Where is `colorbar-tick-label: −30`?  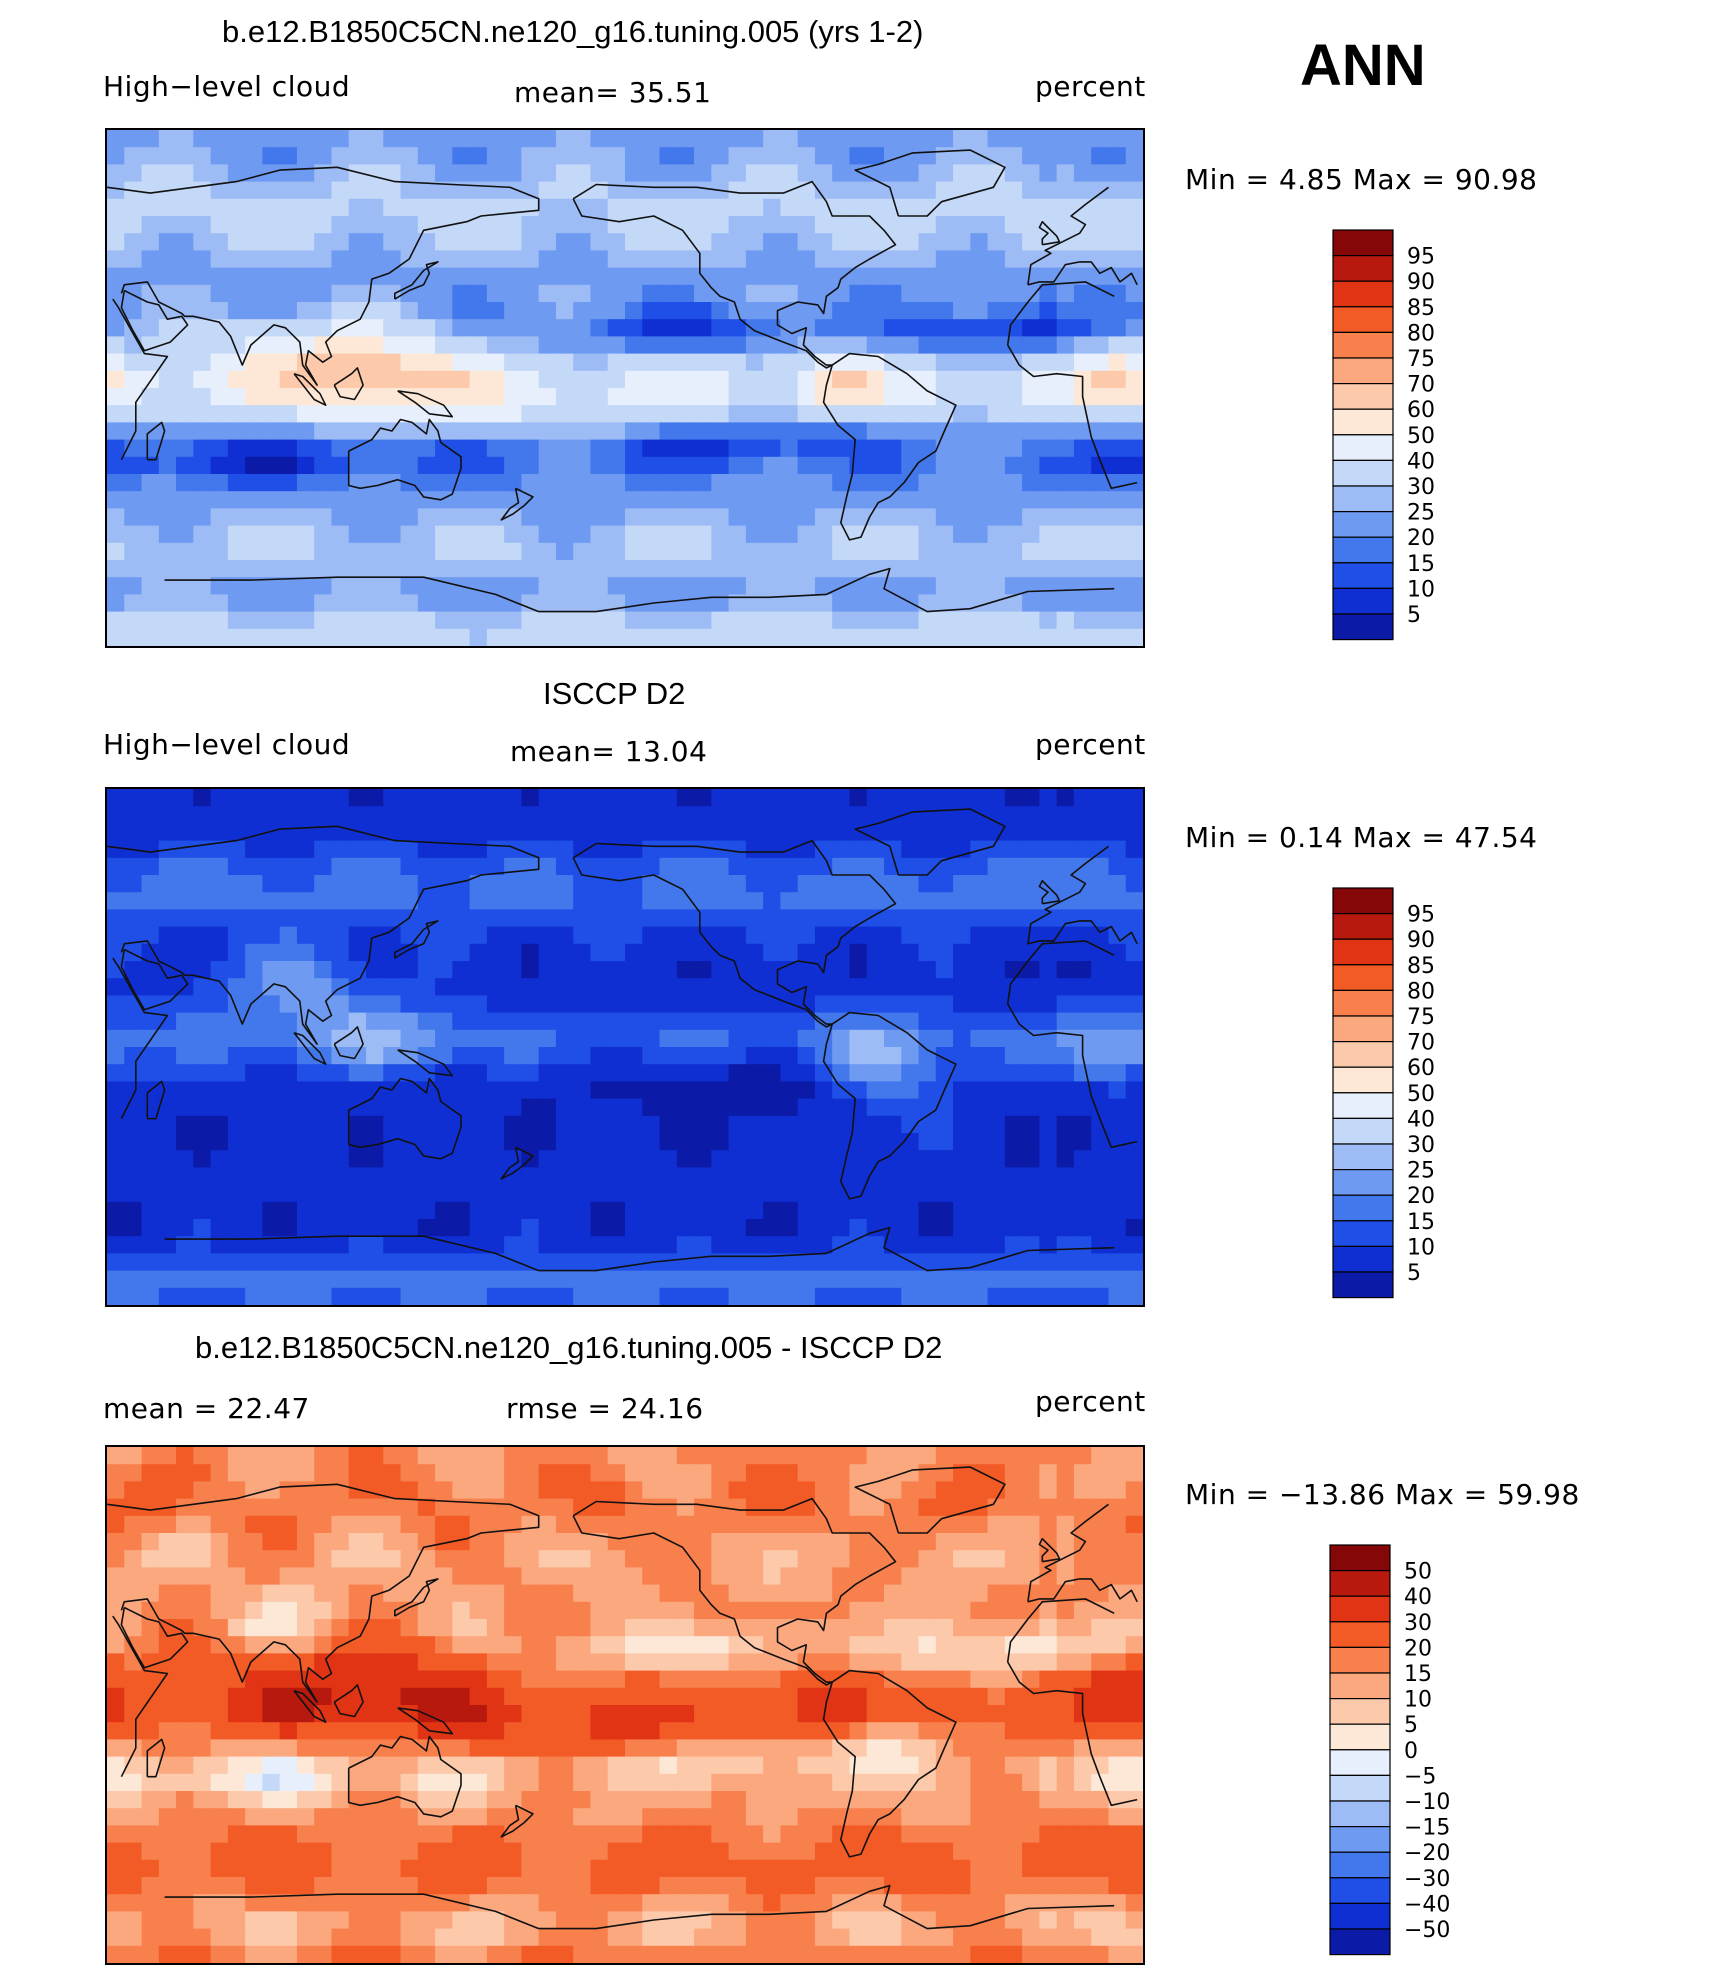 colorbar-tick-label: −30 is located at coordinates (1427, 1879).